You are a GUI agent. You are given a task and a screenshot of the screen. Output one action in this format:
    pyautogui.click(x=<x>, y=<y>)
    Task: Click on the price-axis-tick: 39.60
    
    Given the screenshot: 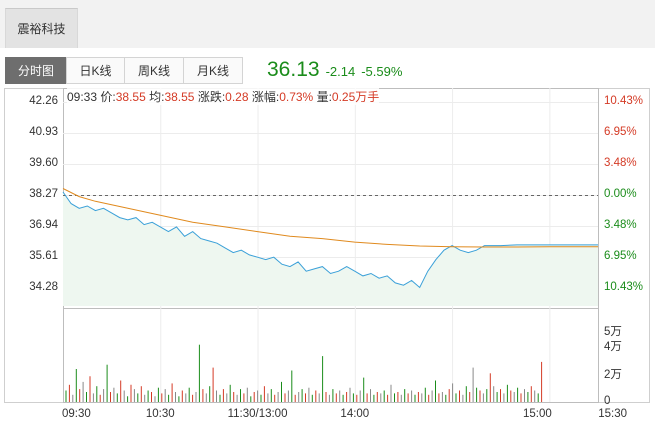 What is the action you would take?
    pyautogui.click(x=43, y=163)
    